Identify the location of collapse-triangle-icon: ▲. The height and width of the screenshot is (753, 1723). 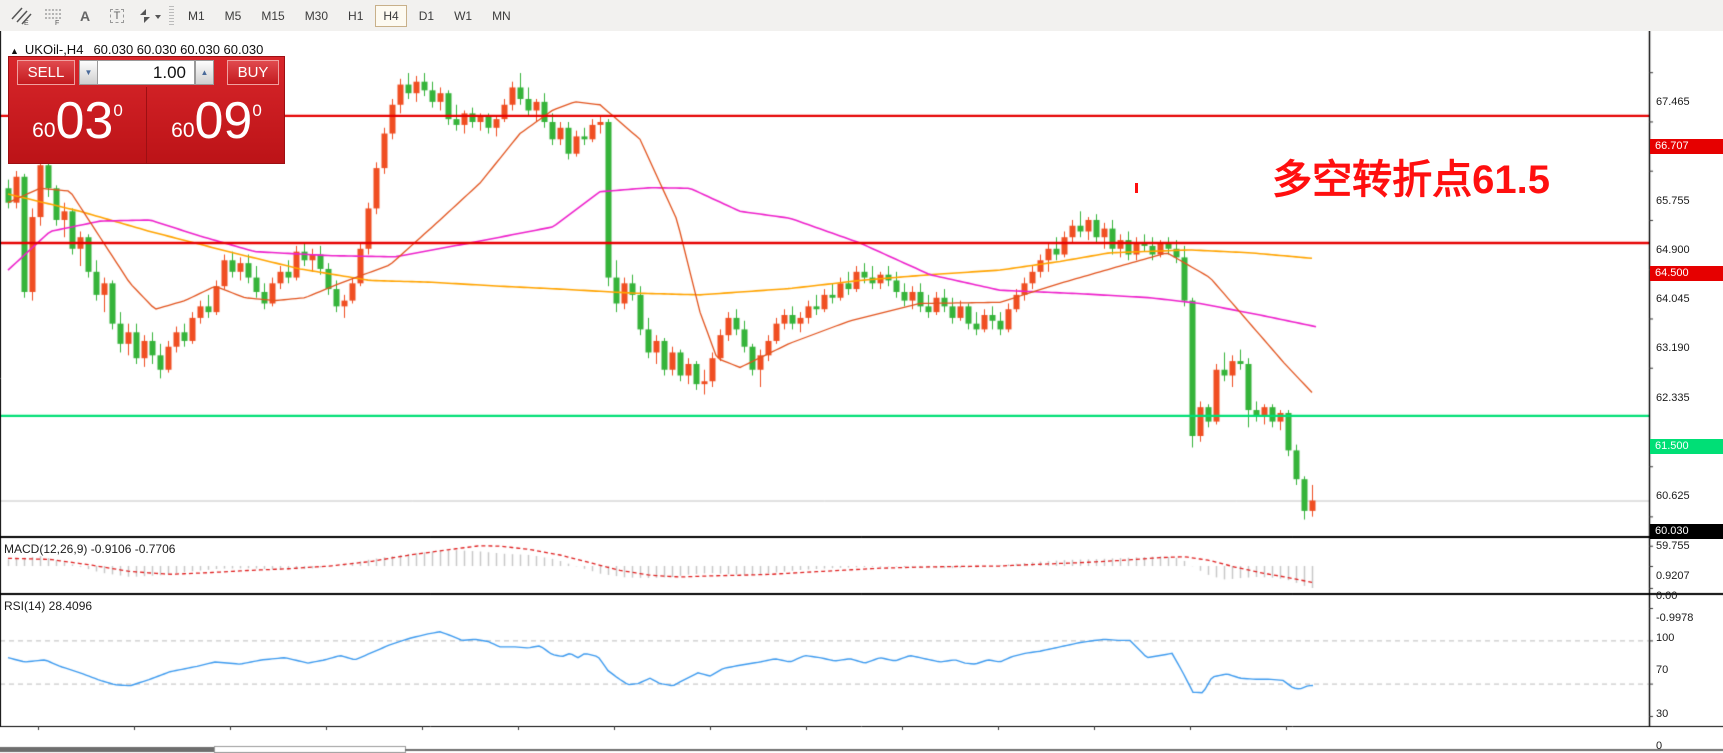
(14, 51).